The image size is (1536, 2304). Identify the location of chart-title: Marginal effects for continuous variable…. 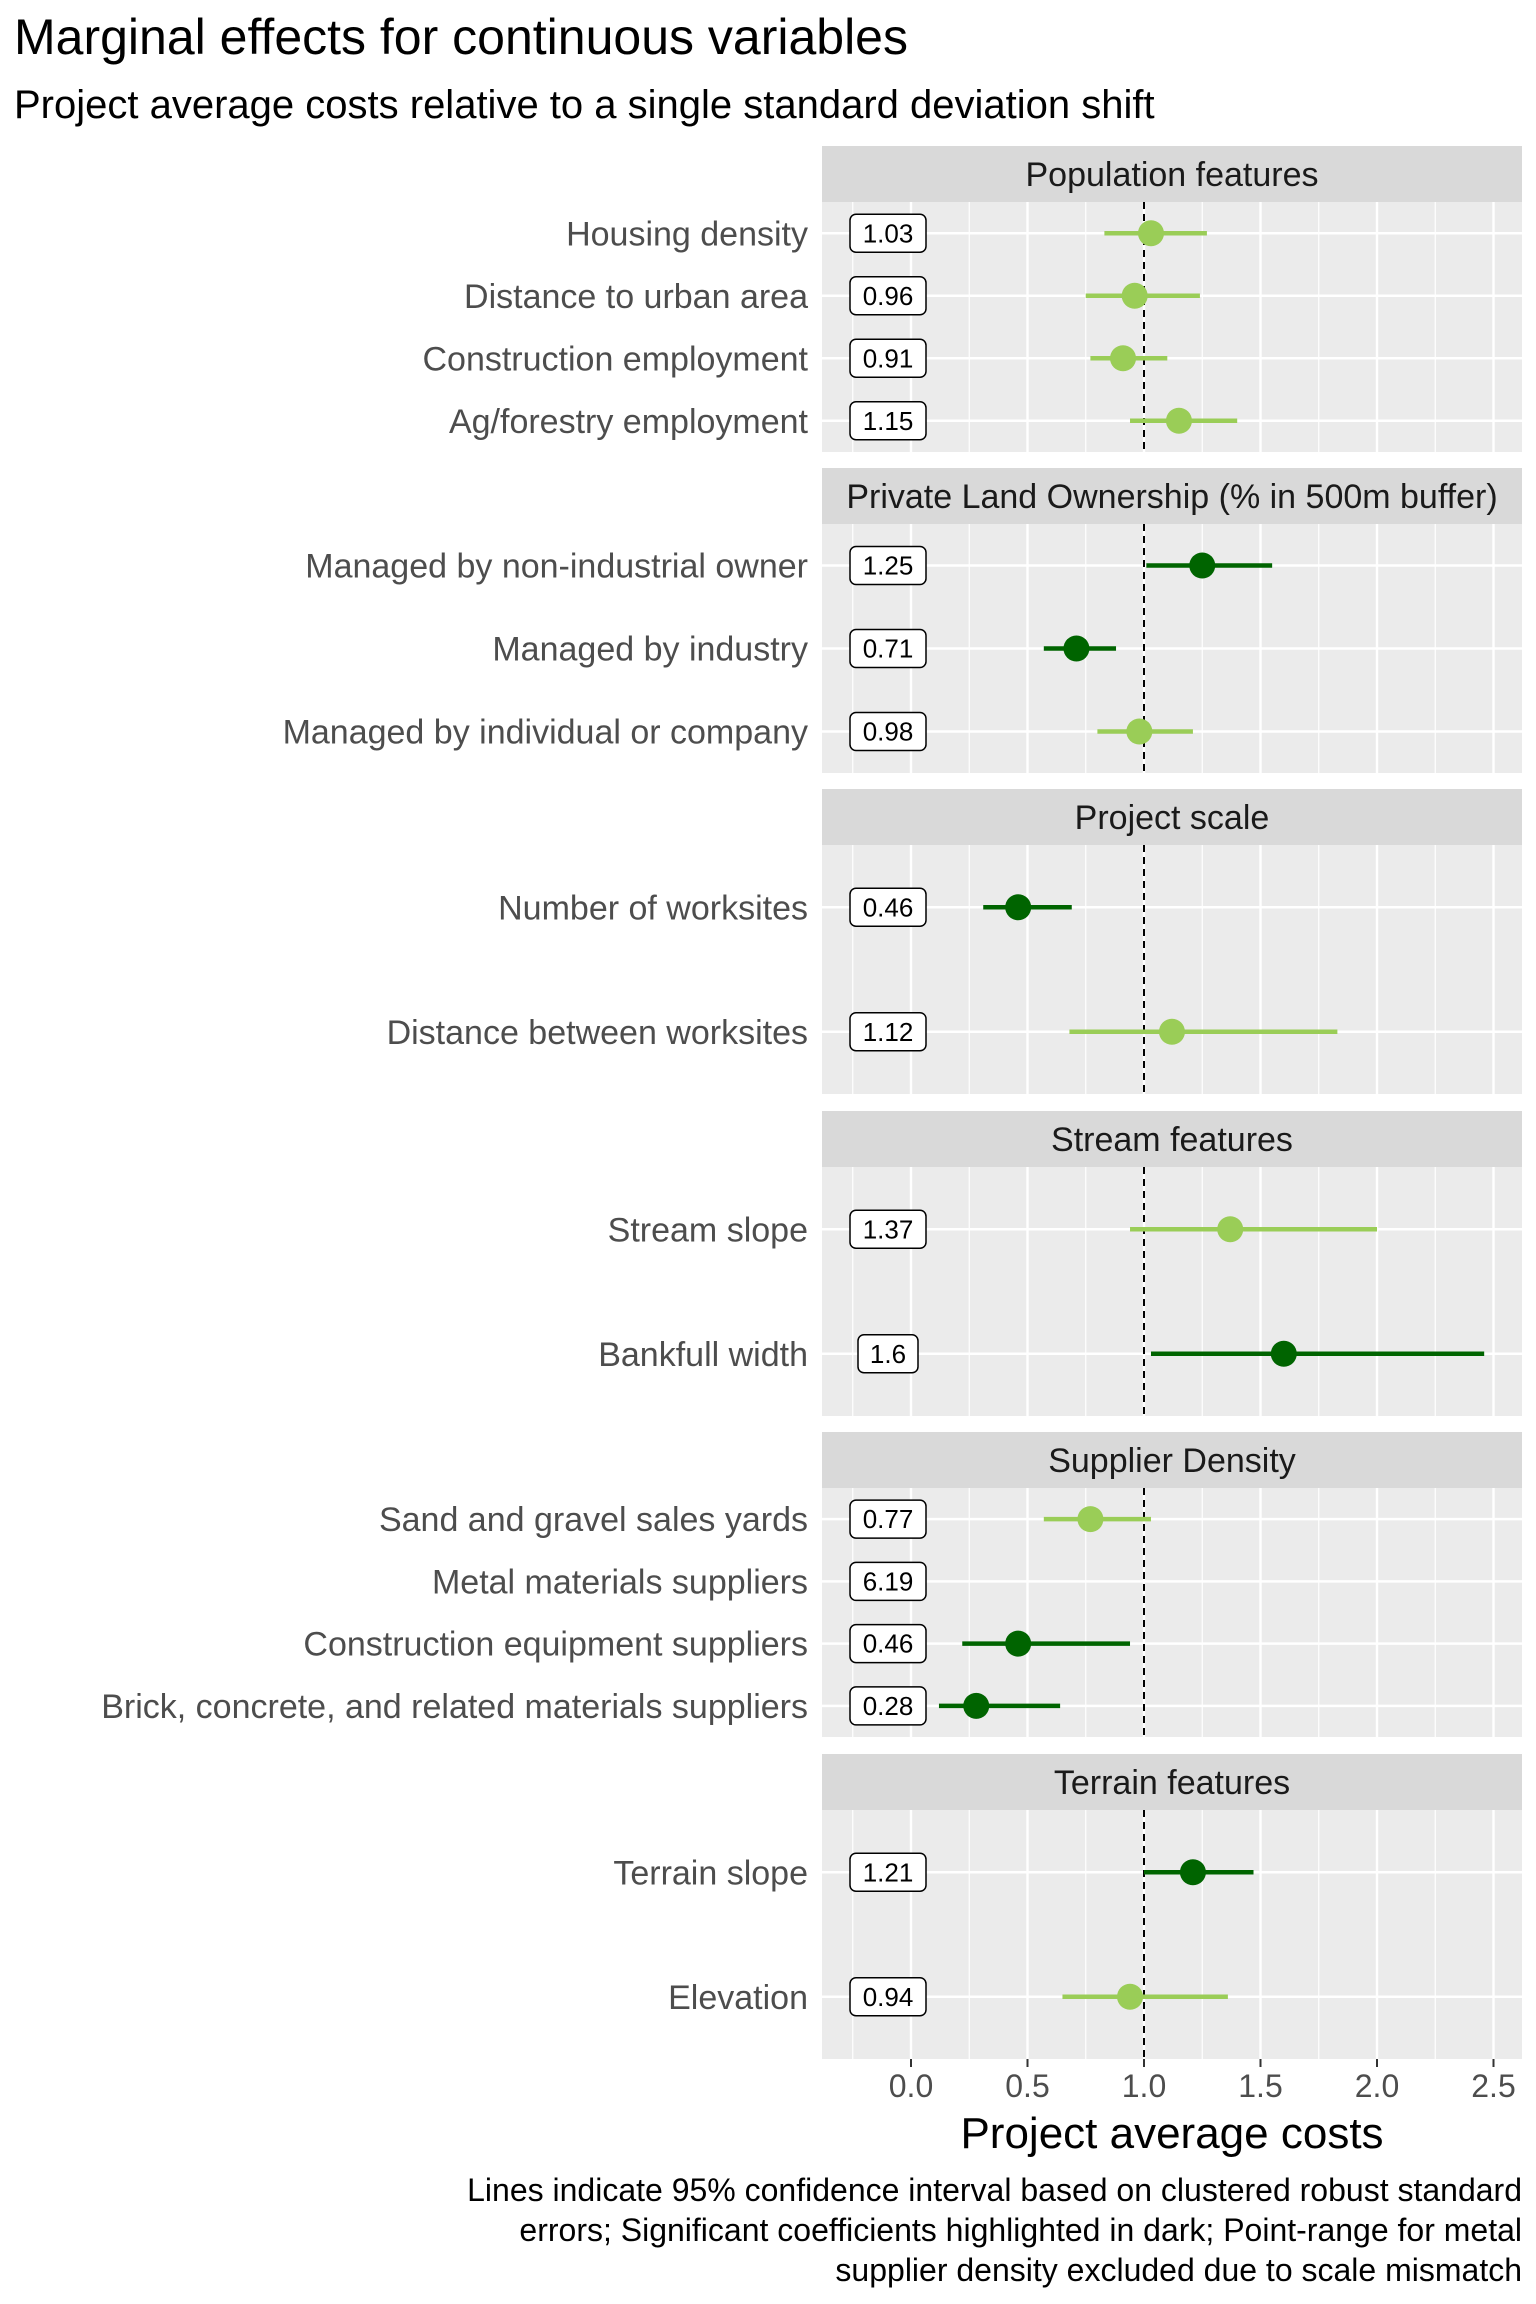
(461, 37).